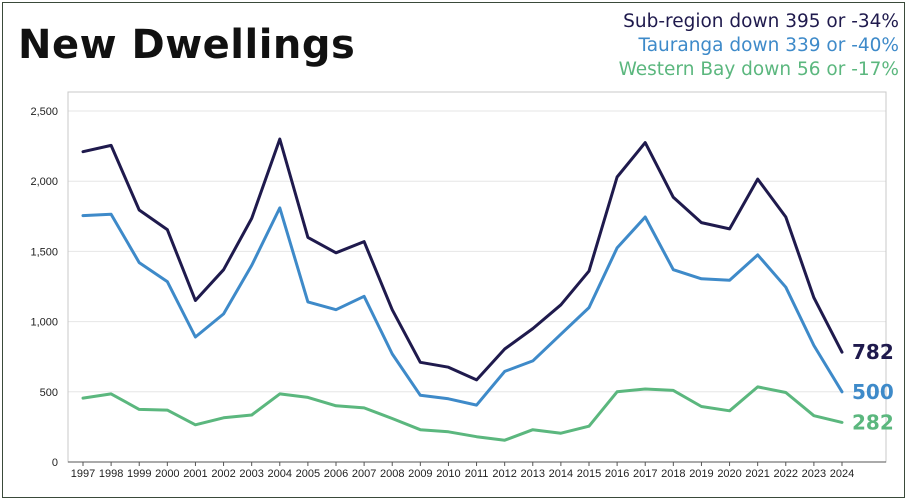  What do you see at coordinates (167, 474) in the screenshot?
I see `x-tick-label: 2000` at bounding box center [167, 474].